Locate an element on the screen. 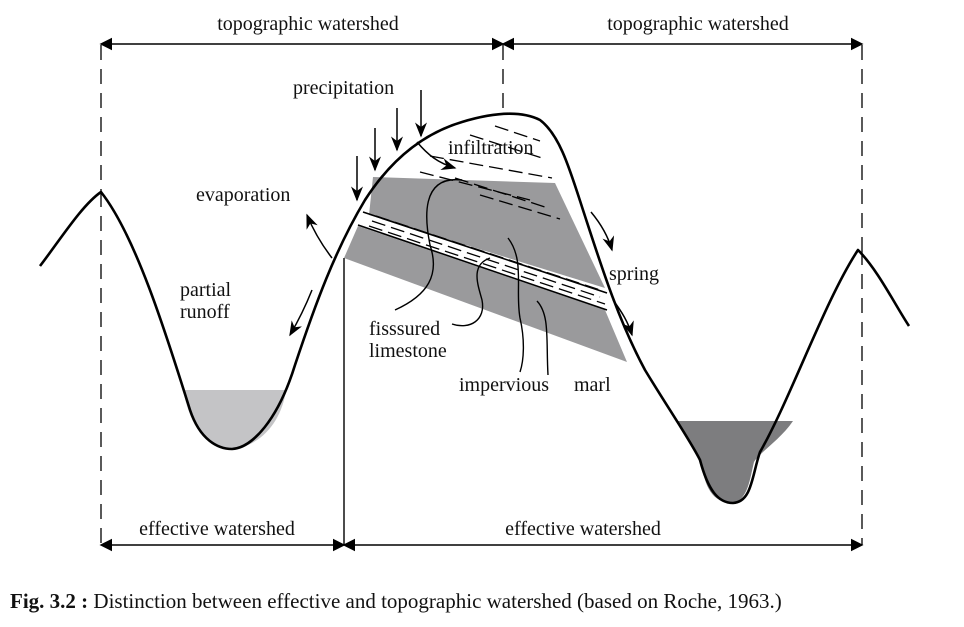 This screenshot has height=627, width=964. fissured-label-1: fisssured is located at coordinates (404, 329).